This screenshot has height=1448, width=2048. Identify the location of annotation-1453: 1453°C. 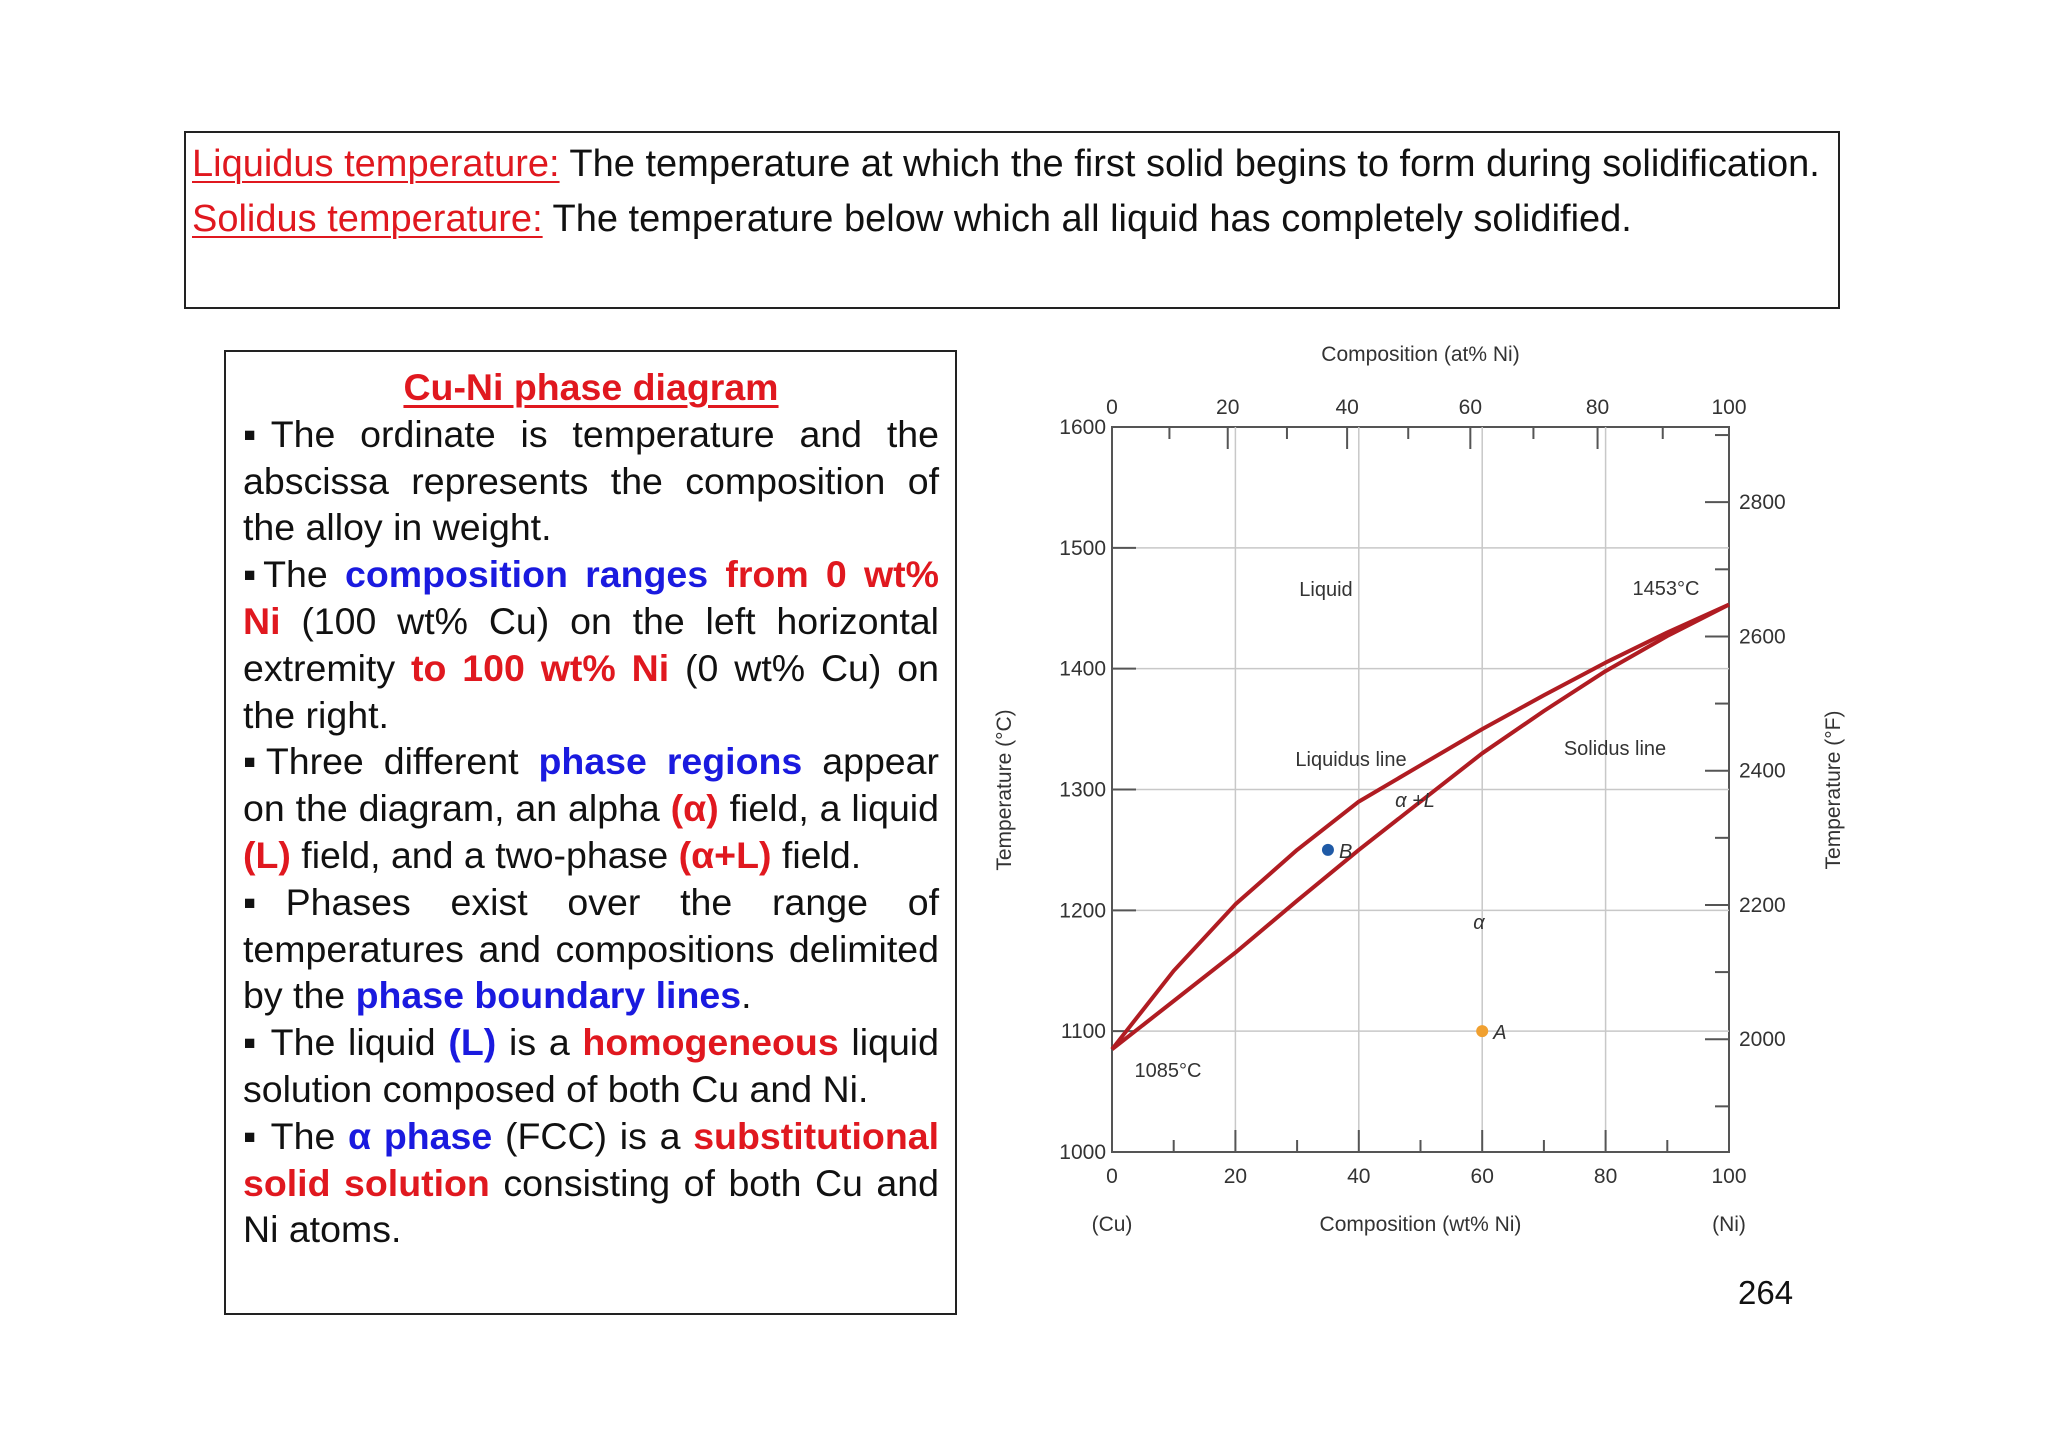
(1666, 589).